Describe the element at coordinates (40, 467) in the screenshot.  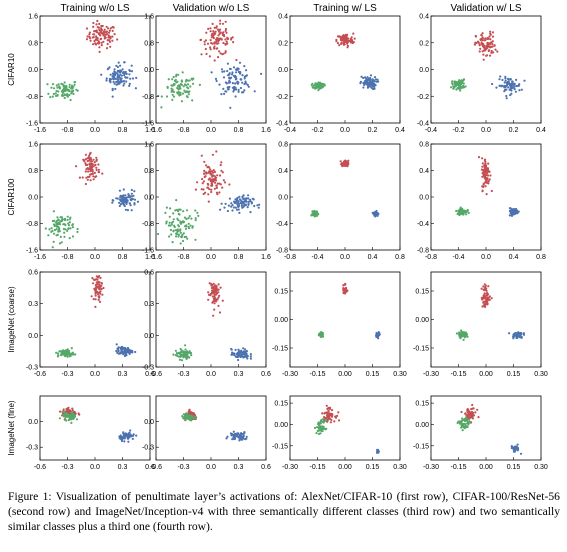
I see `x-tick-label: -0.6` at that location.